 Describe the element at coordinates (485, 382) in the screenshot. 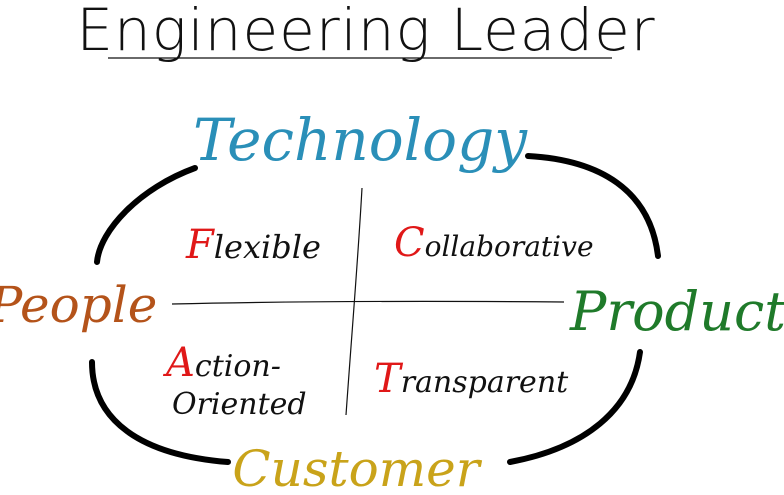

I see `quadrant-transparent-rest: ransparent` at that location.